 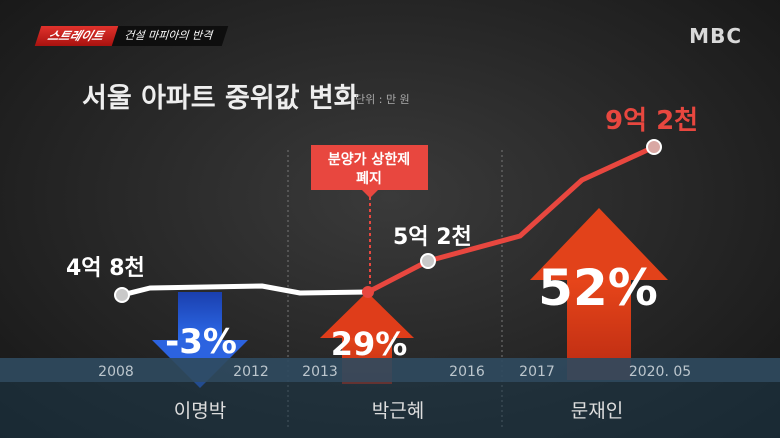 I want to click on x-tick-2017: 2017, so click(x=537, y=372).